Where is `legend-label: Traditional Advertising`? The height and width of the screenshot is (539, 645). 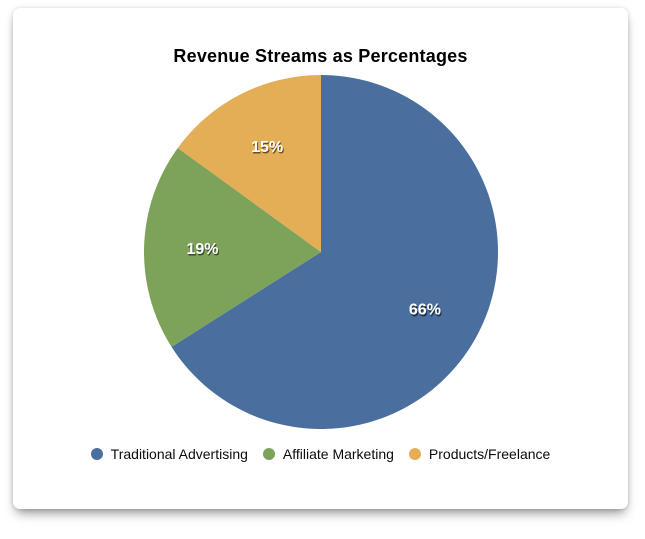
legend-label: Traditional Advertising is located at coordinates (179, 454).